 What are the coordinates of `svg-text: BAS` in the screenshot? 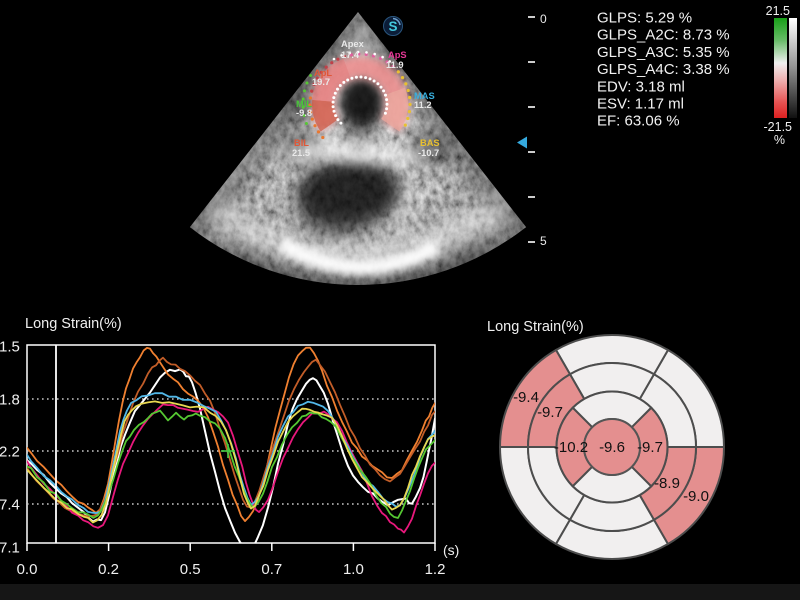 It's located at (430, 143).